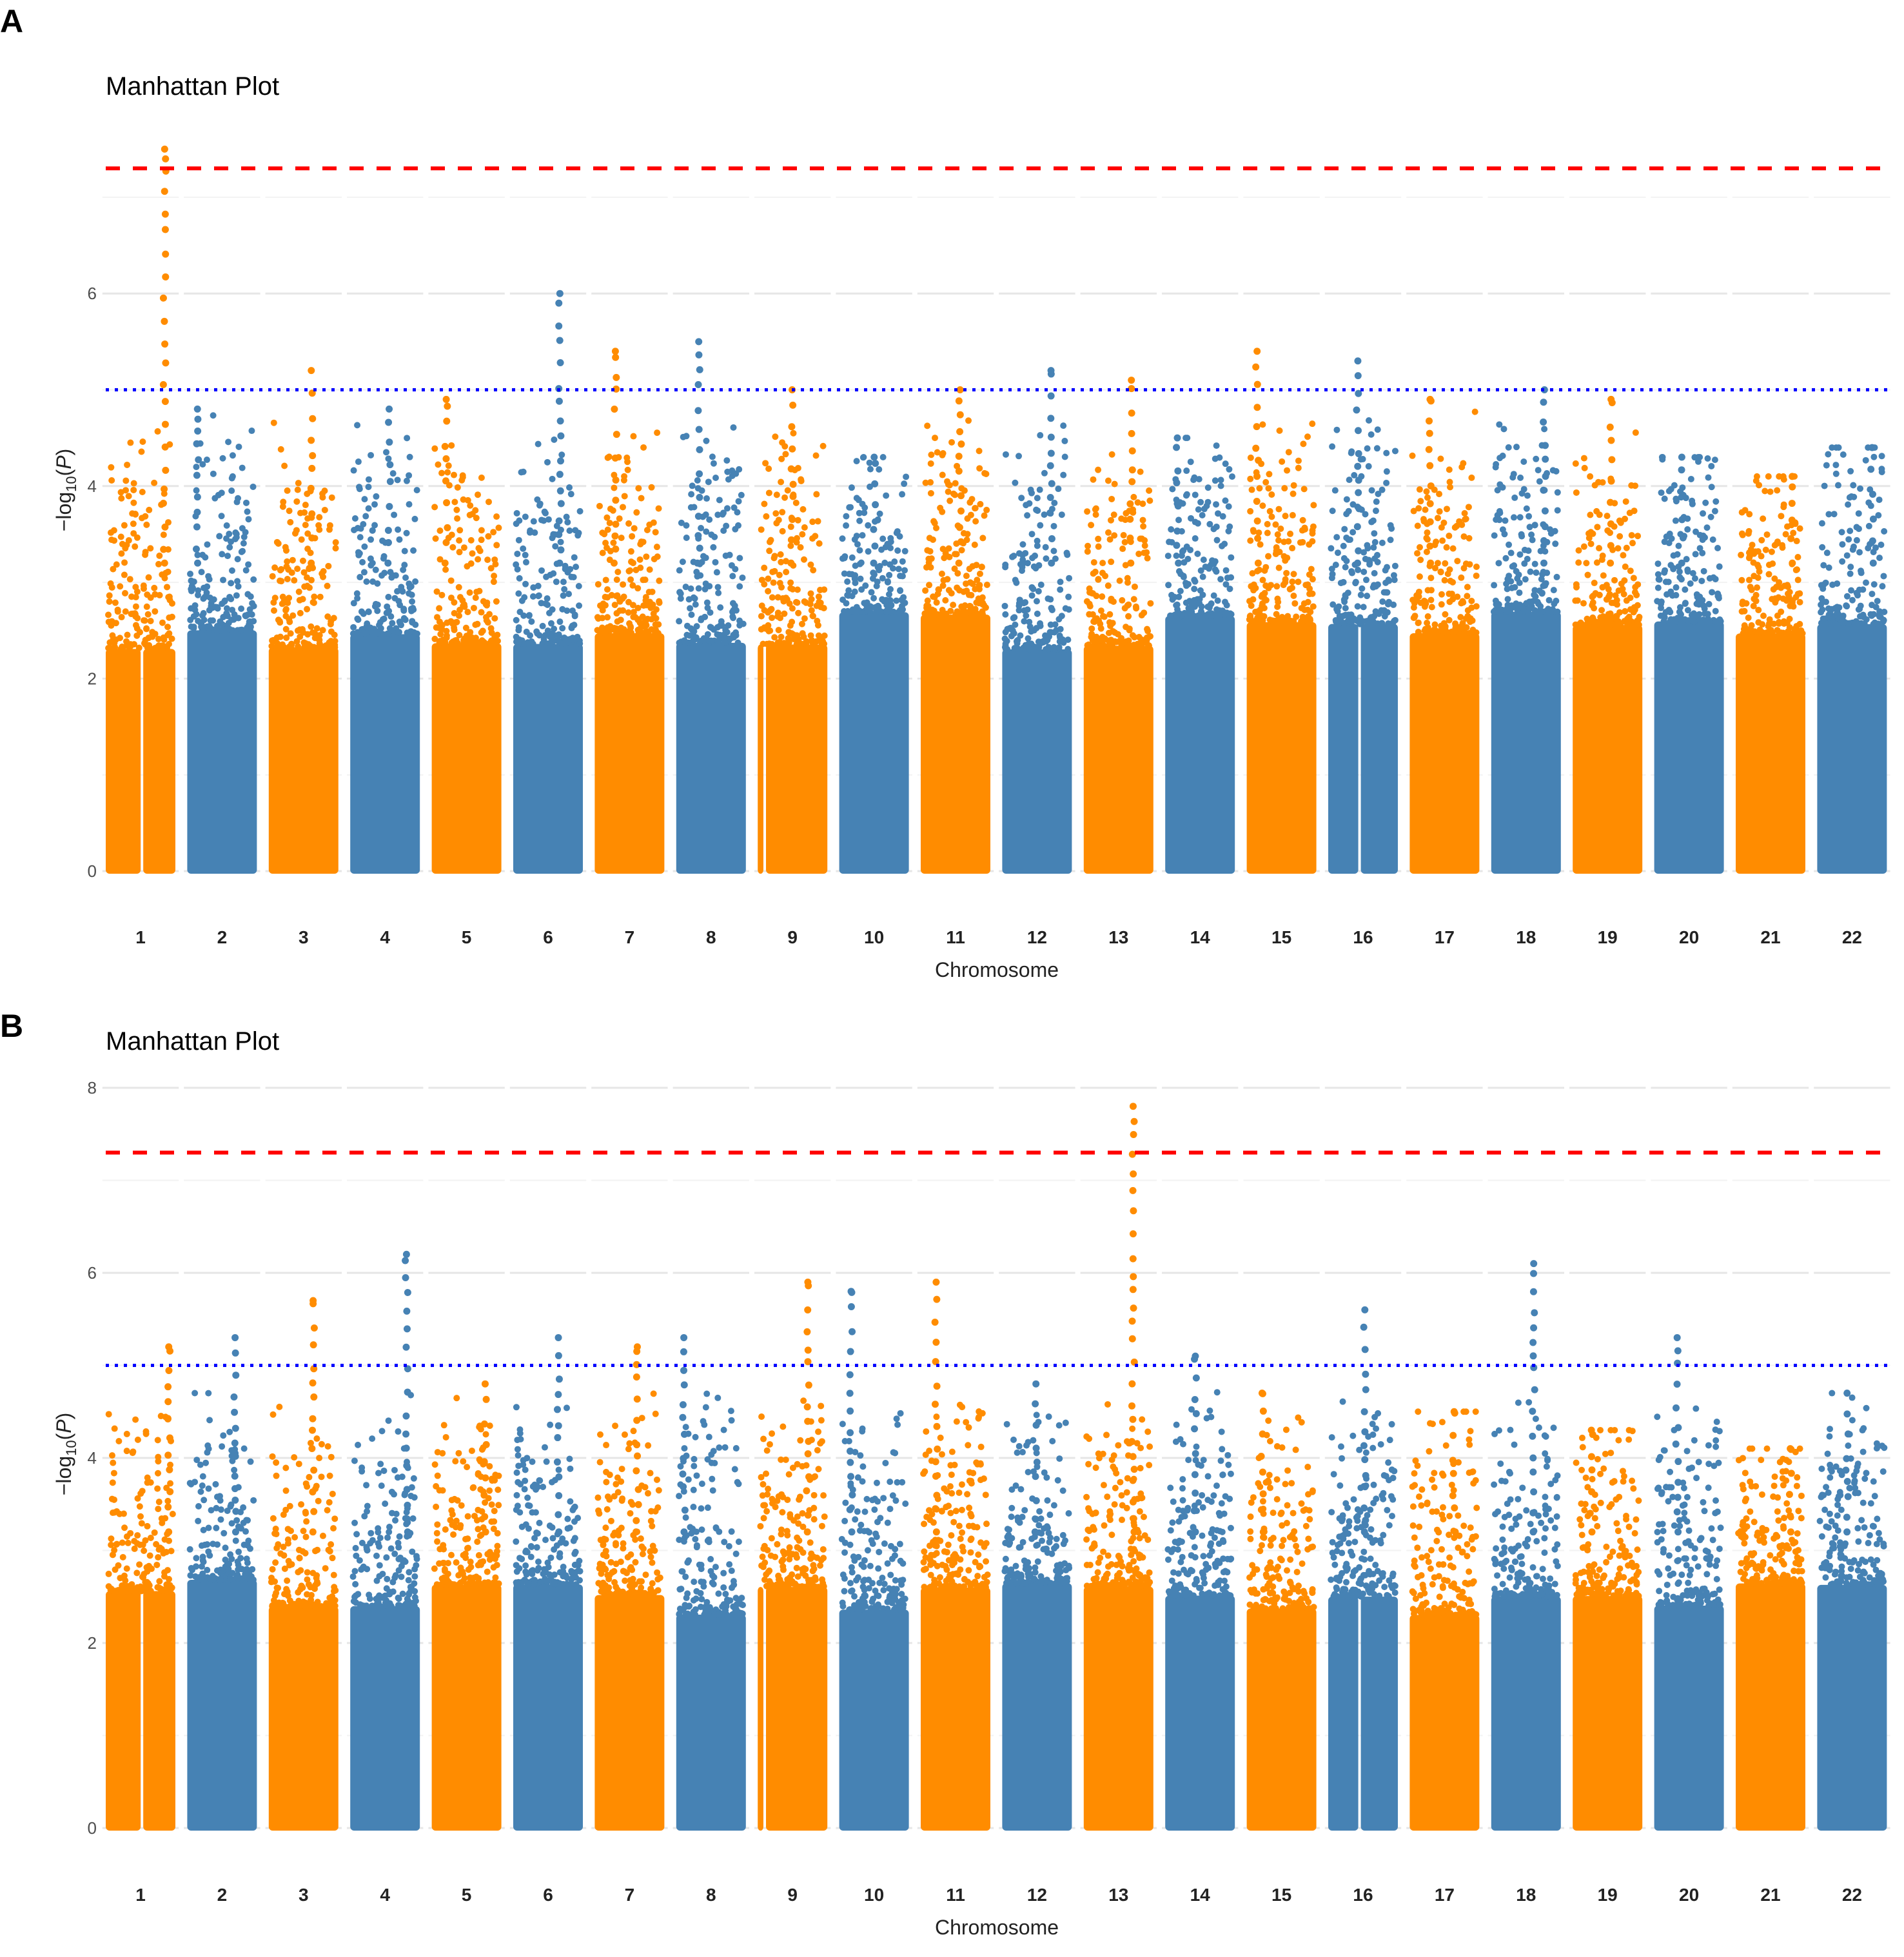 This screenshot has width=1904, height=1957. I want to click on top-hit-point, so click(699, 342).